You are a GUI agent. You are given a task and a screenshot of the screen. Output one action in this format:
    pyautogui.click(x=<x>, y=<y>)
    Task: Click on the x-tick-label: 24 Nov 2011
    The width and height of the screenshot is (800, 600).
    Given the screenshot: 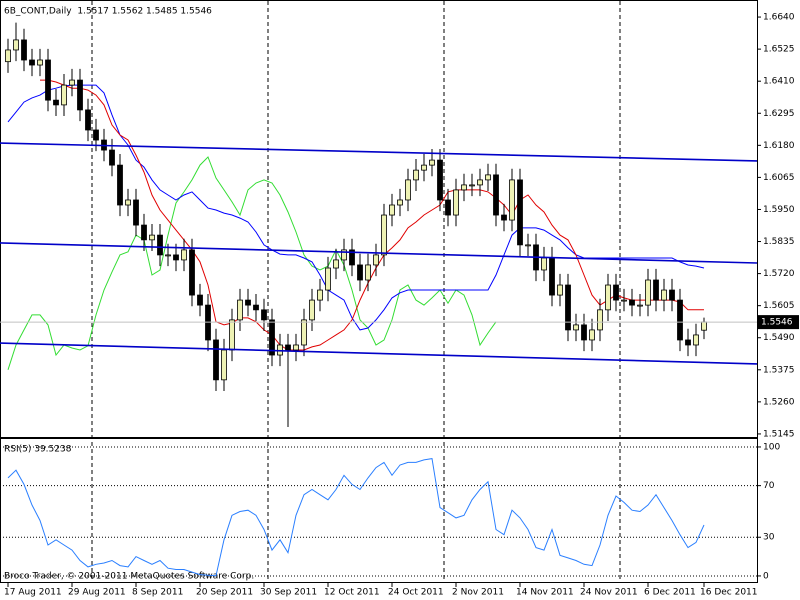 What is the action you would take?
    pyautogui.click(x=609, y=593)
    